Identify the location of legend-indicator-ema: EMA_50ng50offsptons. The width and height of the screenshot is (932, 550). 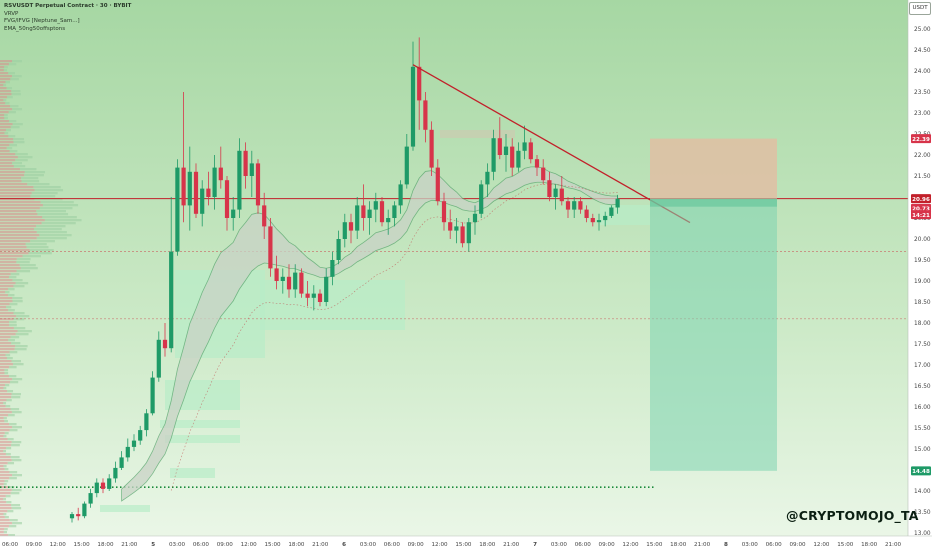
(35, 28).